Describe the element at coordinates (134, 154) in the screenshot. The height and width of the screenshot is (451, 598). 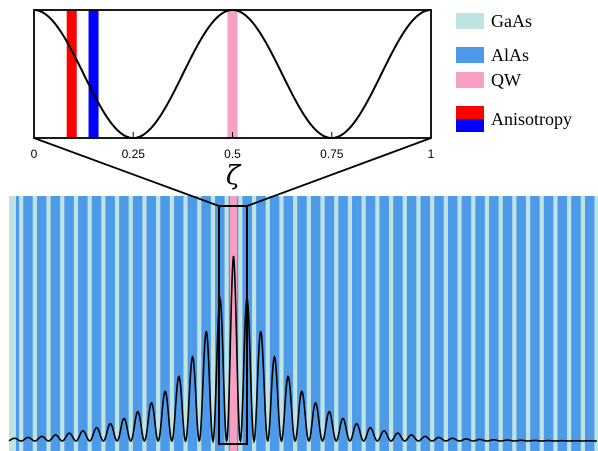
I see `tick-label: 0.25` at that location.